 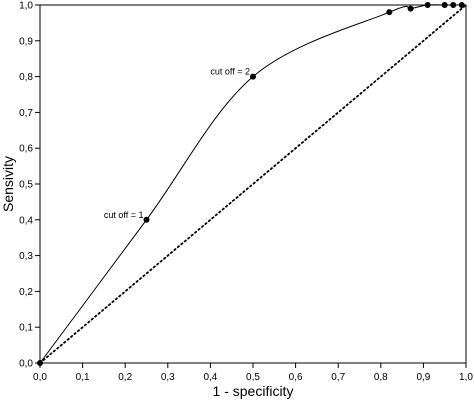 What do you see at coordinates (26, 256) in the screenshot?
I see `y-tick-label: 0,3` at bounding box center [26, 256].